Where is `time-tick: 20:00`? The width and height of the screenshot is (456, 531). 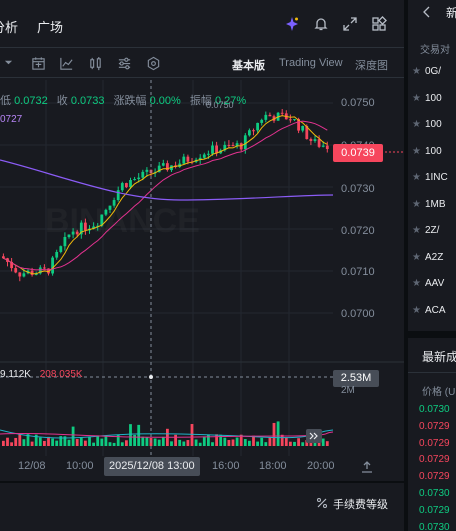 time-tick: 20:00 is located at coordinates (321, 466).